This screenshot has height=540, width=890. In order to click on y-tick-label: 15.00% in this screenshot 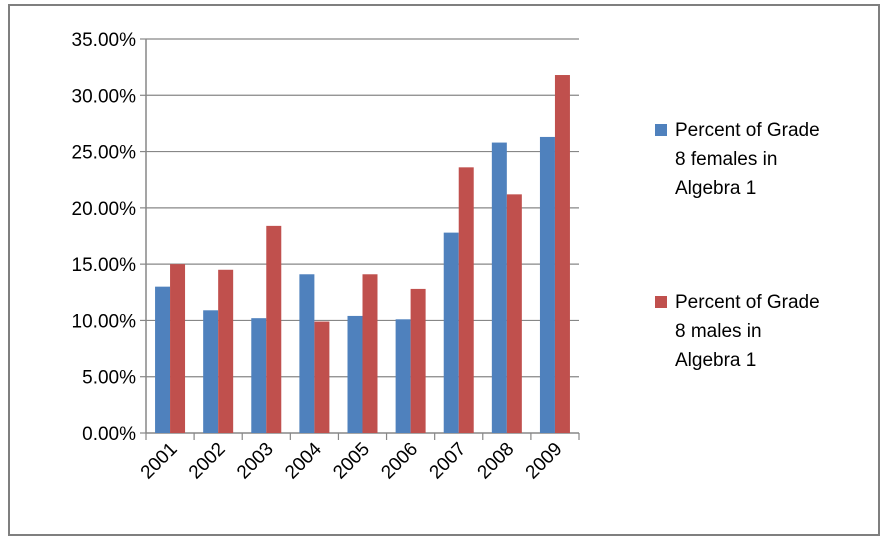, I will do `click(104, 265)`.